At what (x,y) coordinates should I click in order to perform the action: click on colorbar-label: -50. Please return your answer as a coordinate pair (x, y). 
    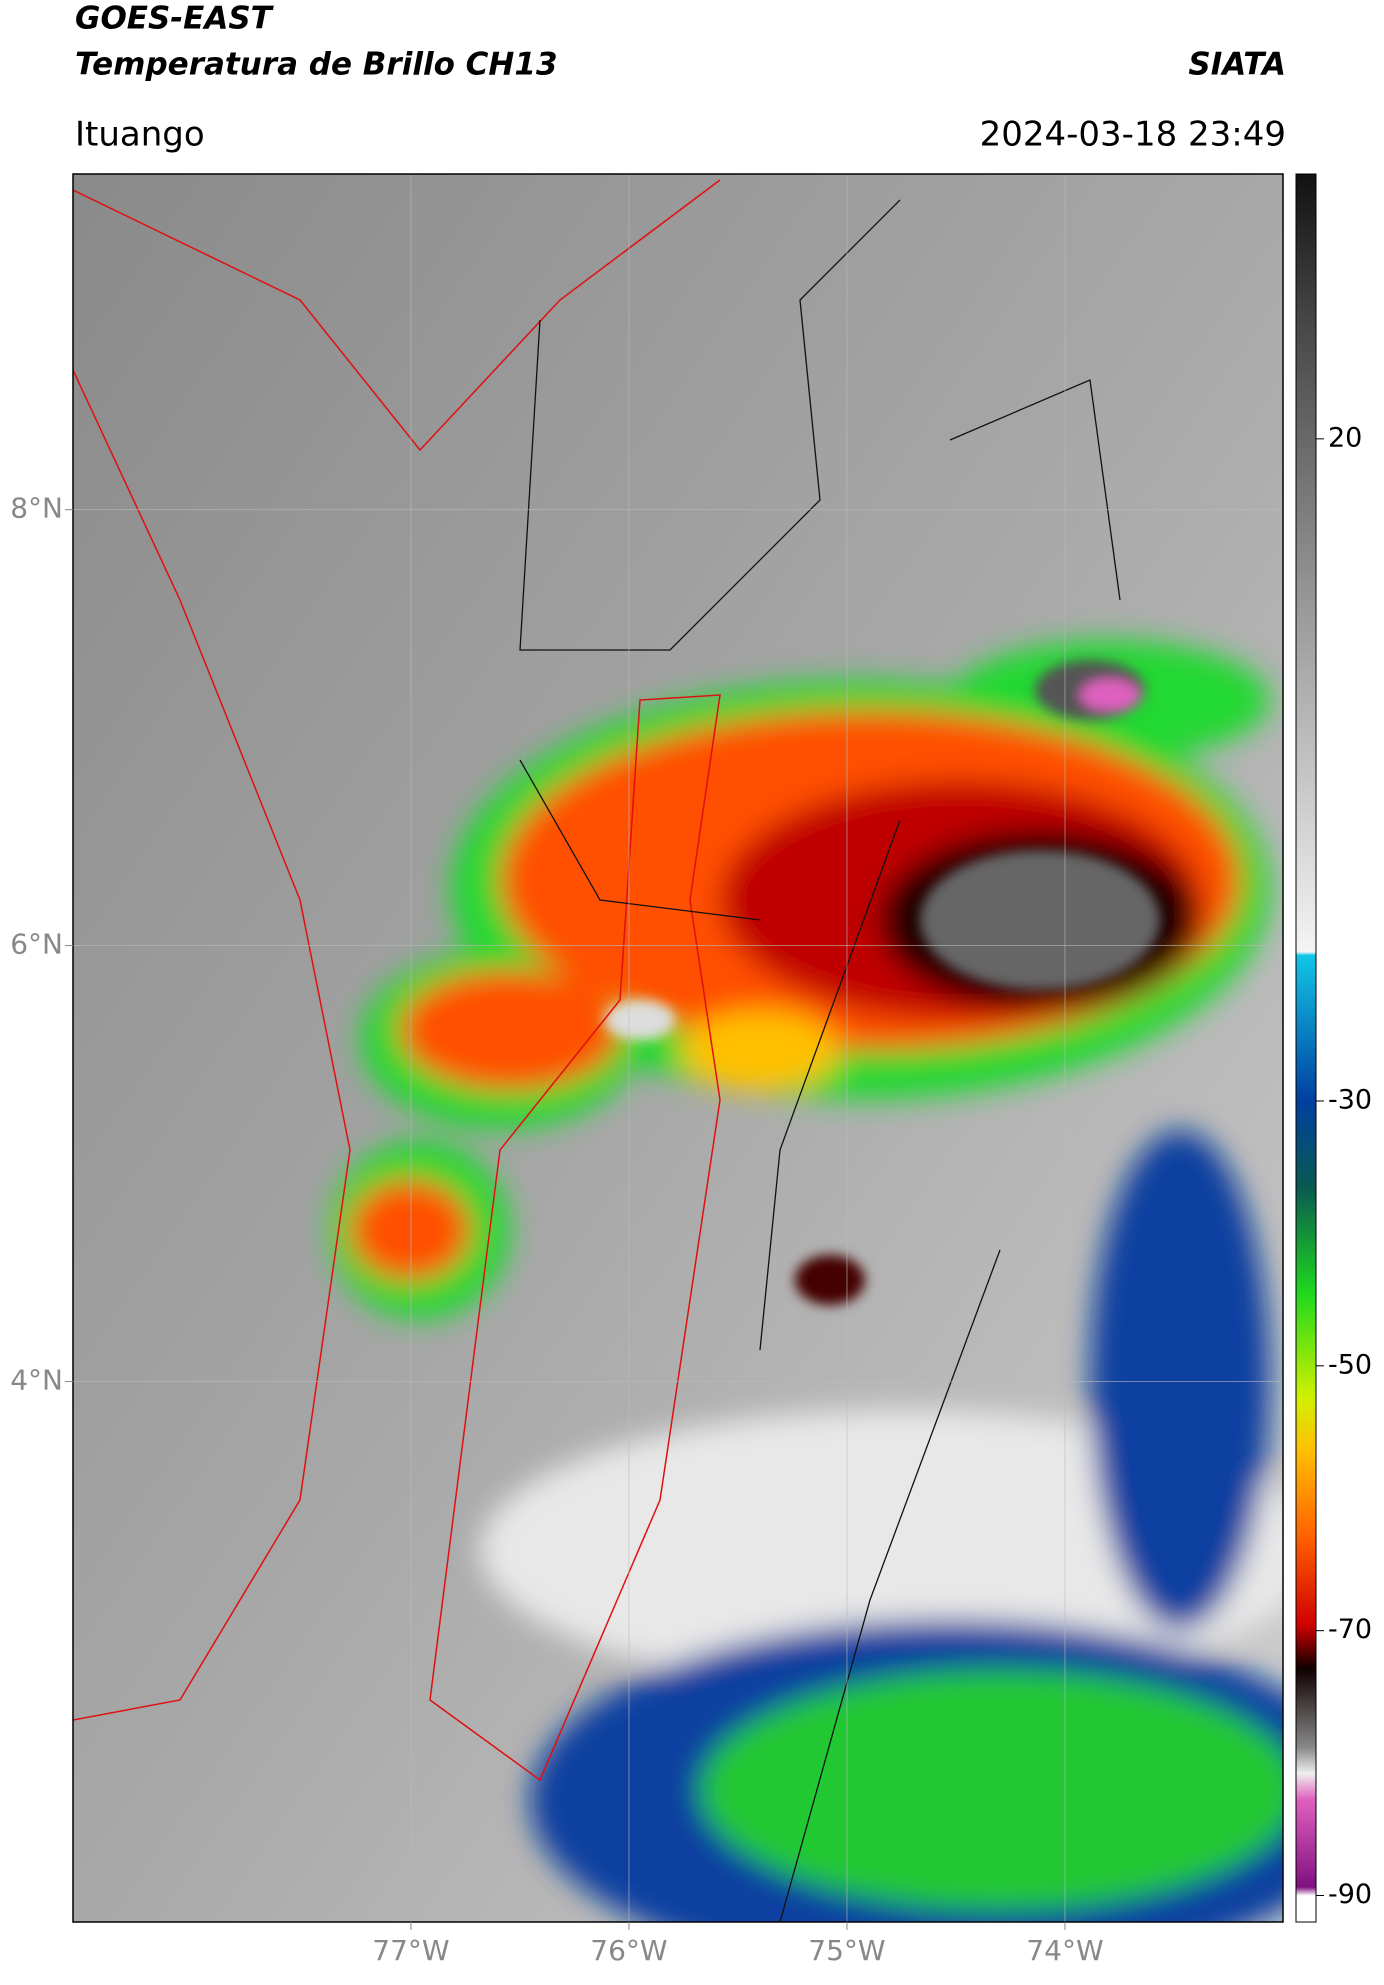
    Looking at the image, I should click on (1350, 1364).